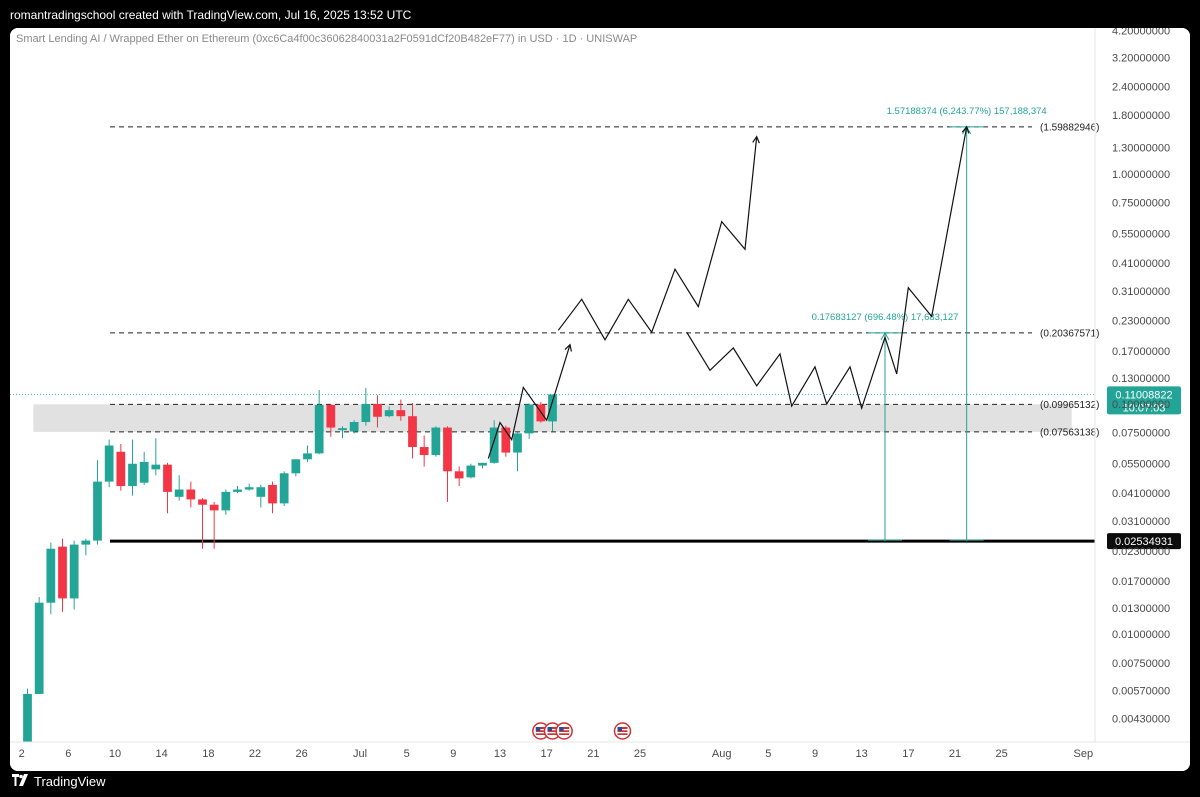 This screenshot has height=797, width=1200. I want to click on us-flag-event-icon, so click(564, 731).